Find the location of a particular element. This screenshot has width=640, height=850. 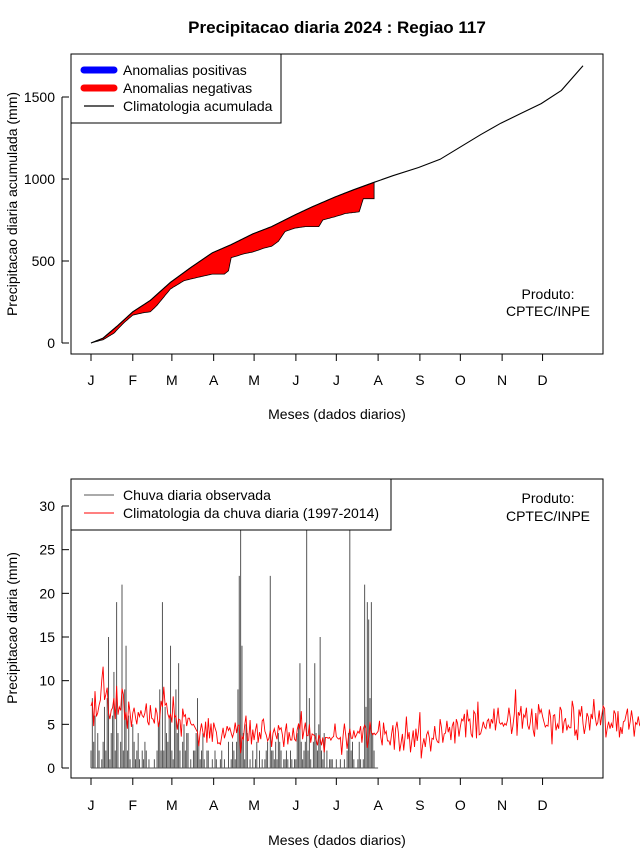

top-y-tick-label: 0 is located at coordinates (51, 343).